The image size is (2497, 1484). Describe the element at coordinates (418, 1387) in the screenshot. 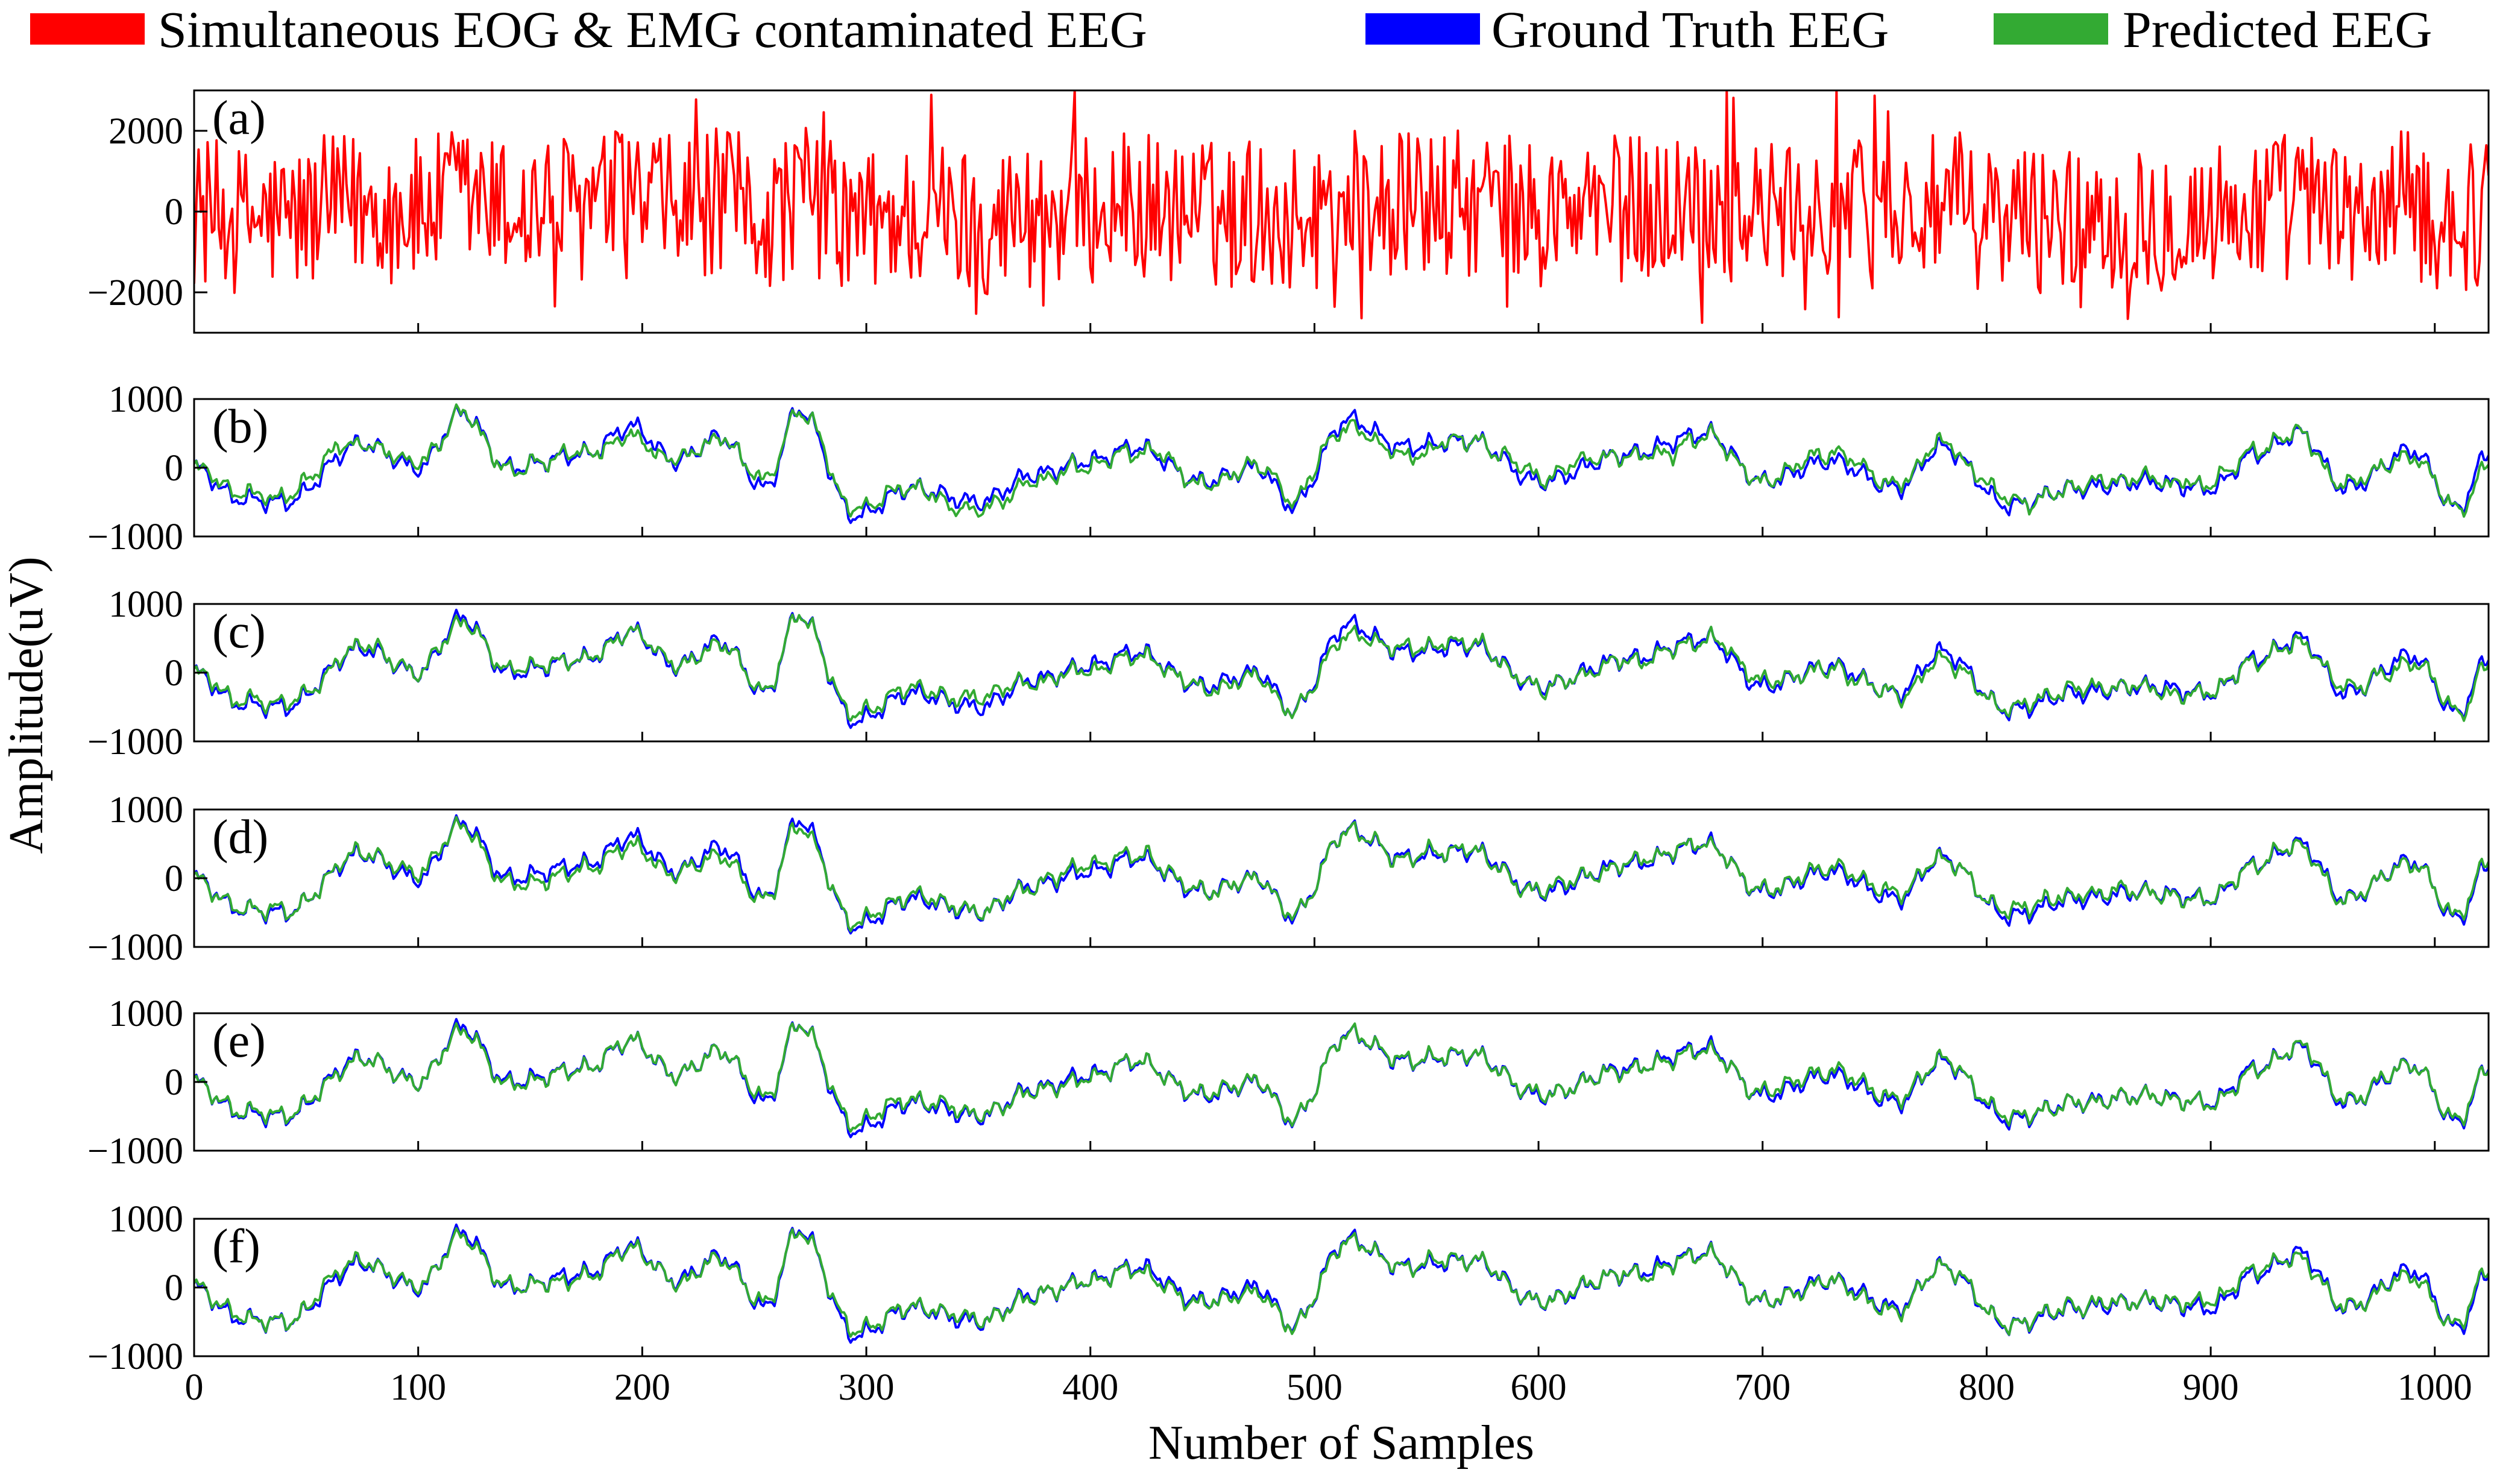

I see `x-tick-label: 100` at that location.